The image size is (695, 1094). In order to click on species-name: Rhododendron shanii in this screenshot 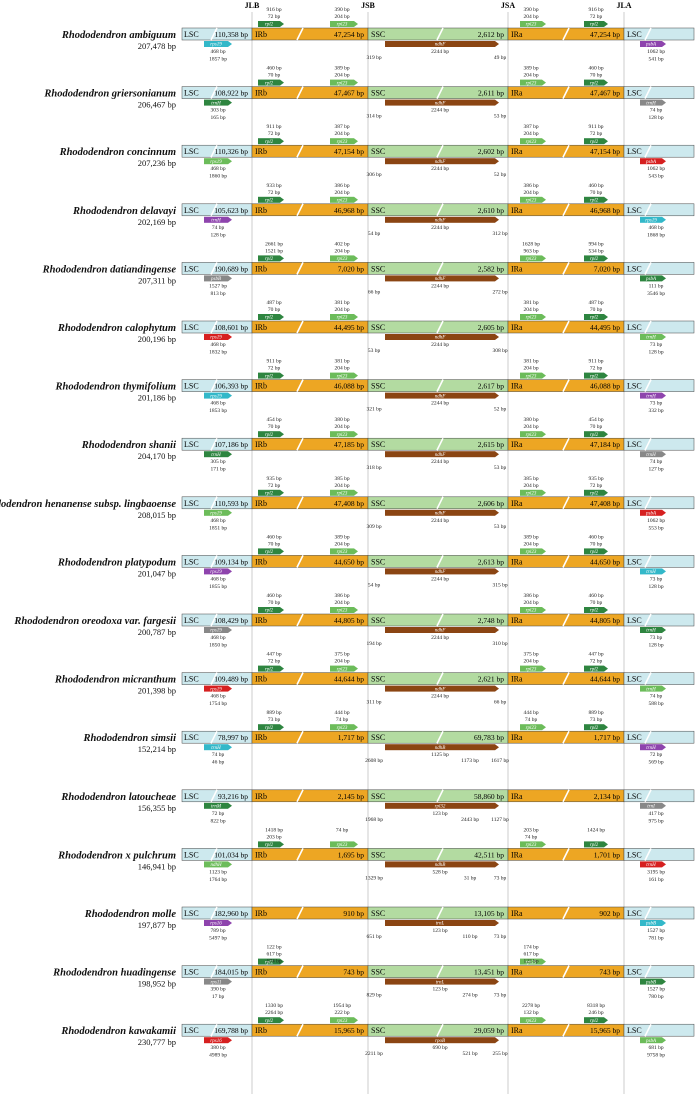, I will do `click(128, 445)`.